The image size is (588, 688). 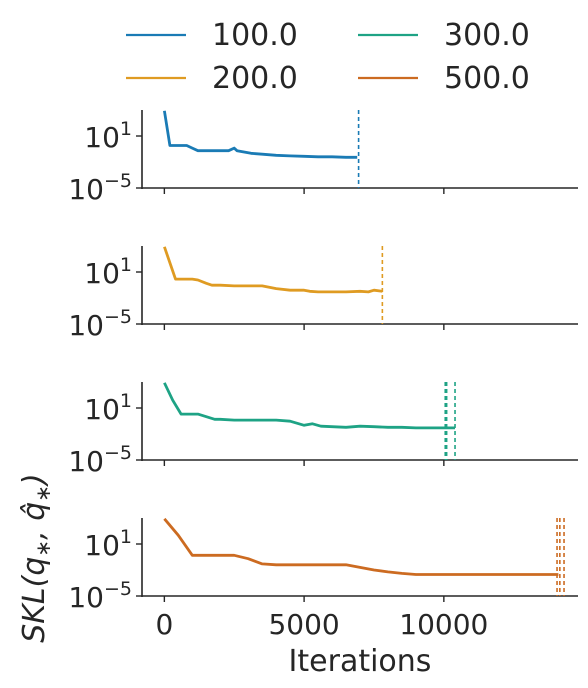 What do you see at coordinates (36, 558) in the screenshot?
I see `y-axis-label: SKL(q∗, q̂∗)` at bounding box center [36, 558].